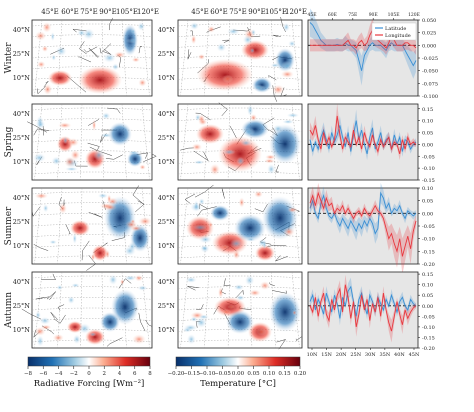  Describe the element at coordinates (332, 15) in the screenshot. I see `top-tick-label: 60E` at that location.